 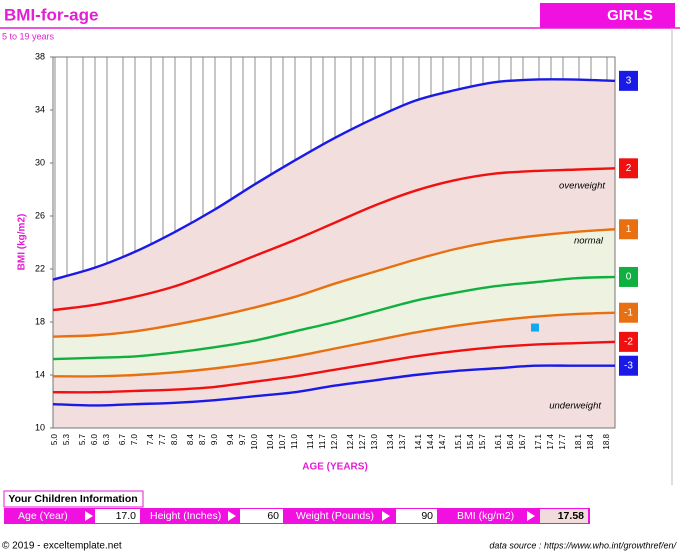 I want to click on x-tick-label: 6.7, so click(x=122, y=439).